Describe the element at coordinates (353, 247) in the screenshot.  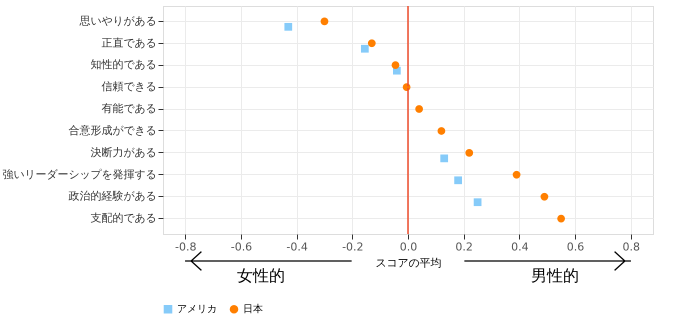
I see `x-tick-label: -0.2` at that location.